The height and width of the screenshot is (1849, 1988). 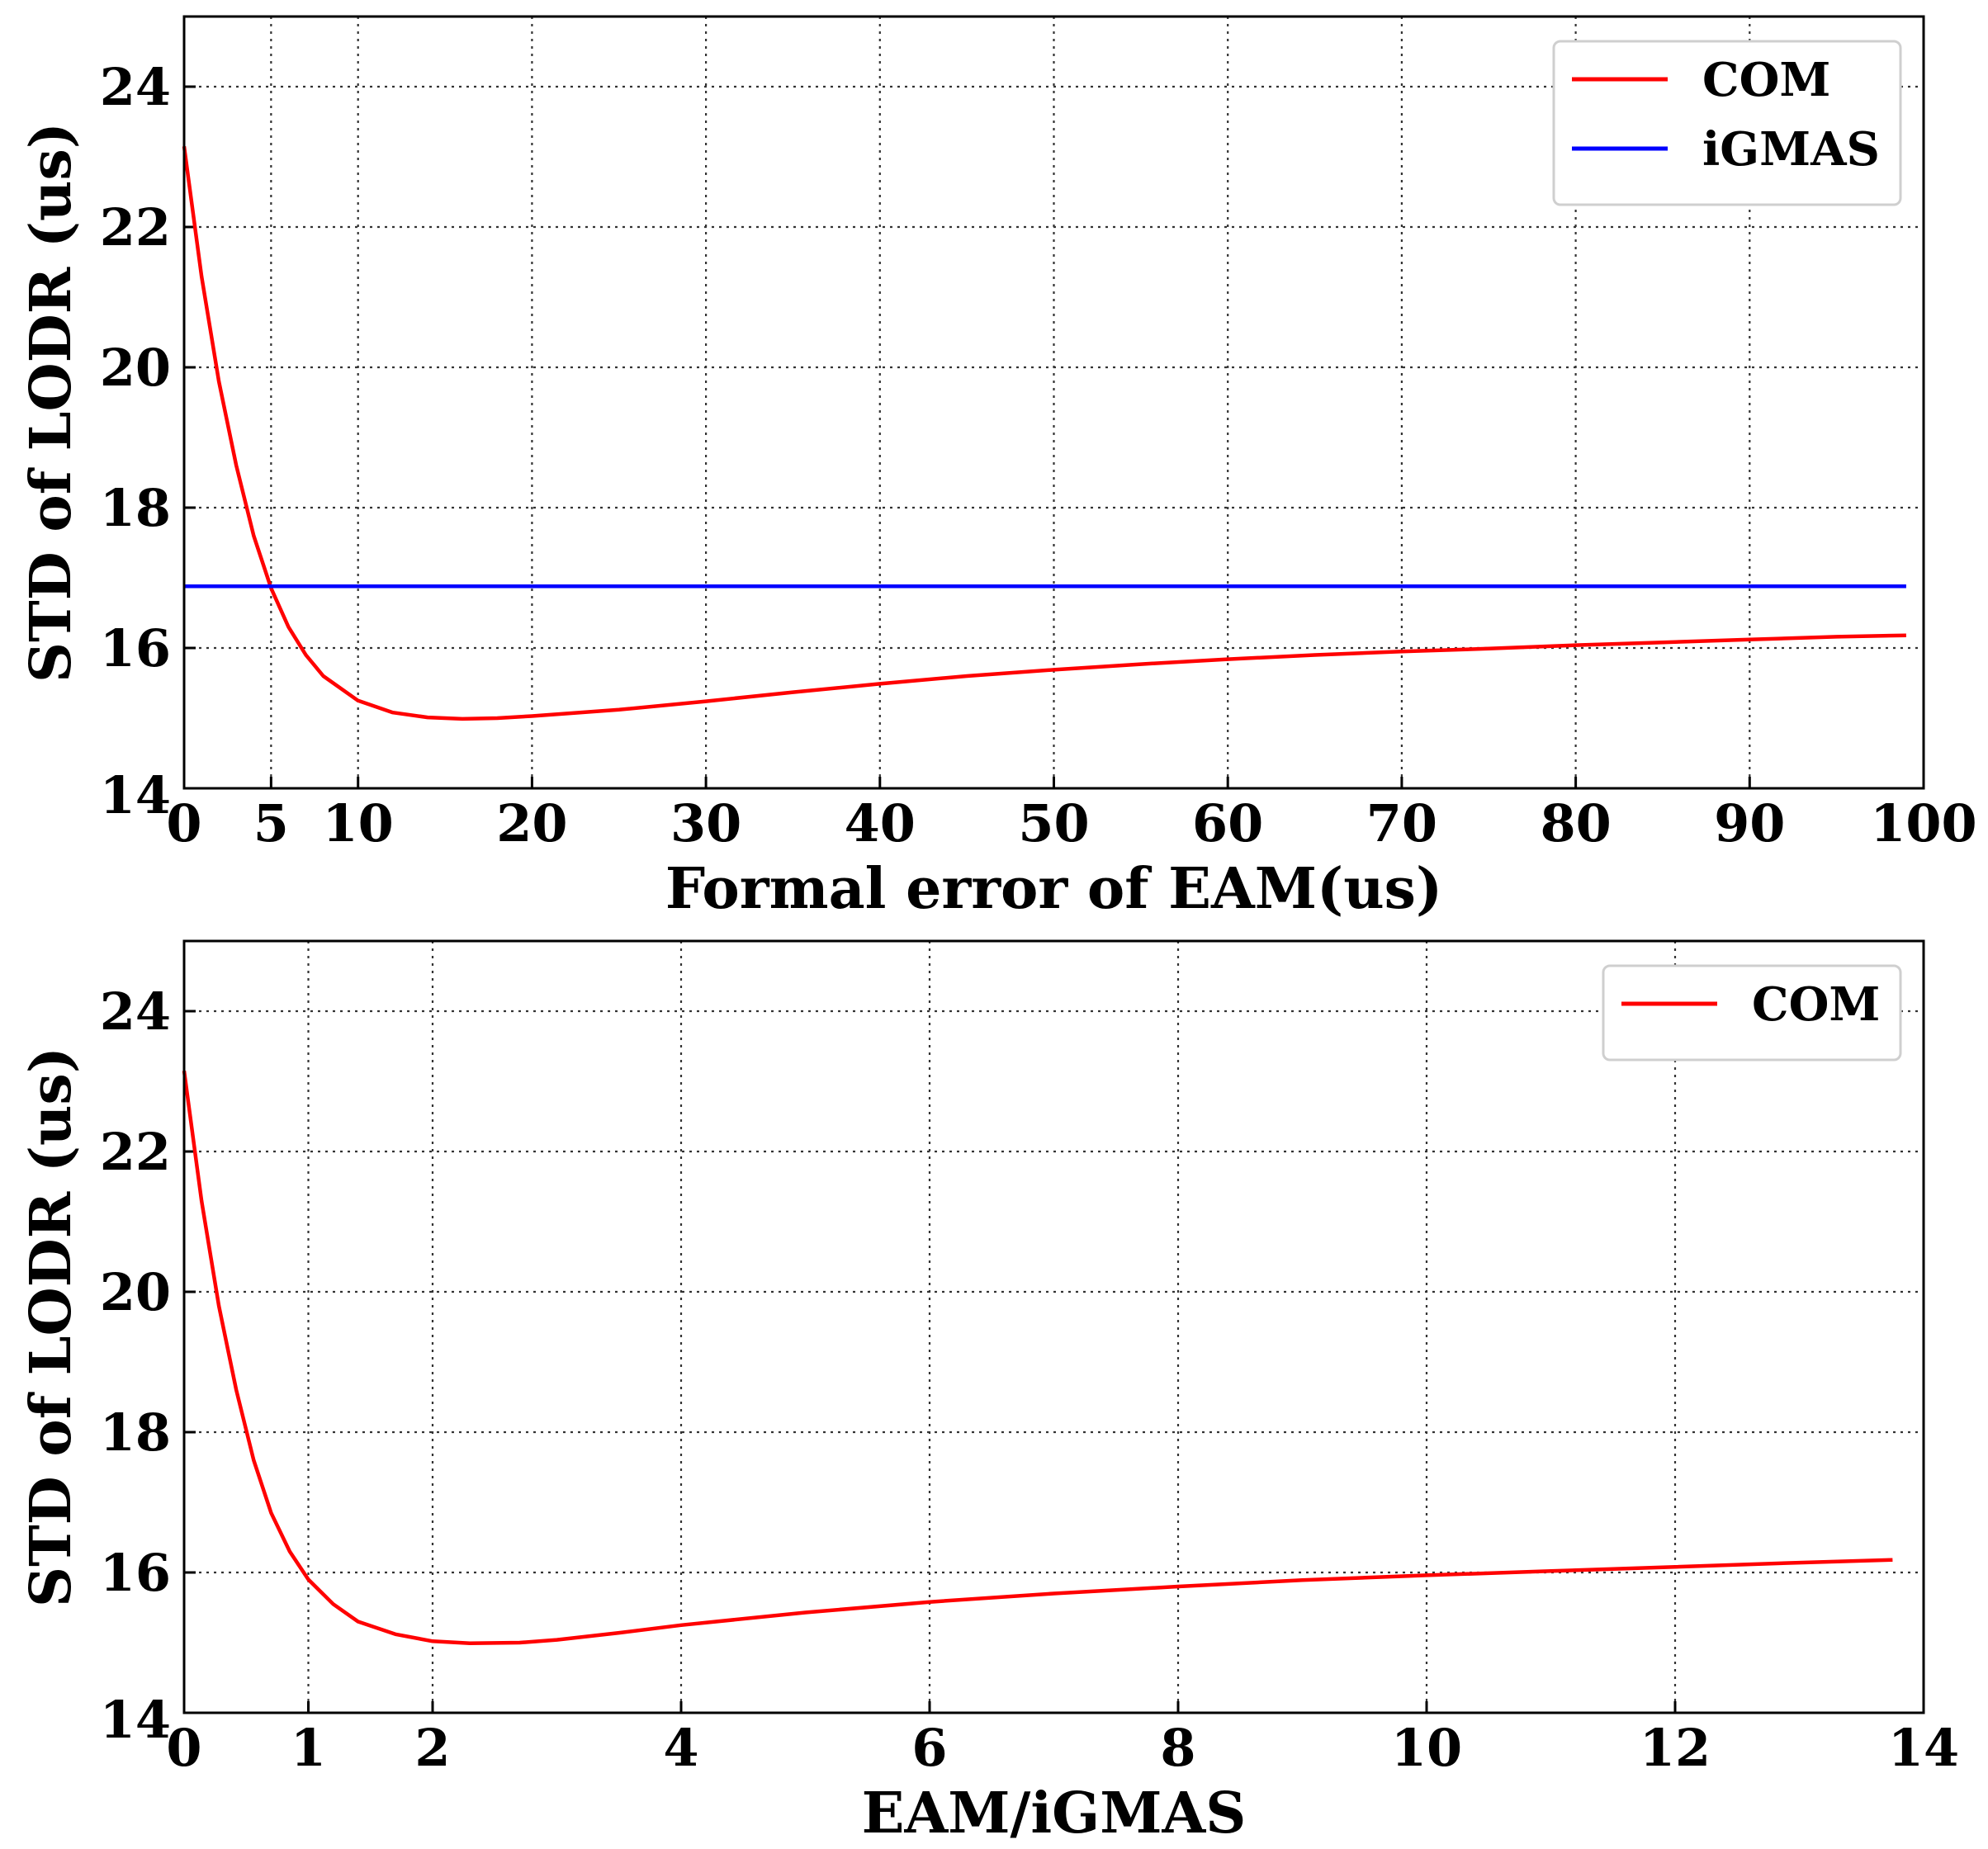 I want to click on legend: COM iGMAS, so click(x=1727, y=123).